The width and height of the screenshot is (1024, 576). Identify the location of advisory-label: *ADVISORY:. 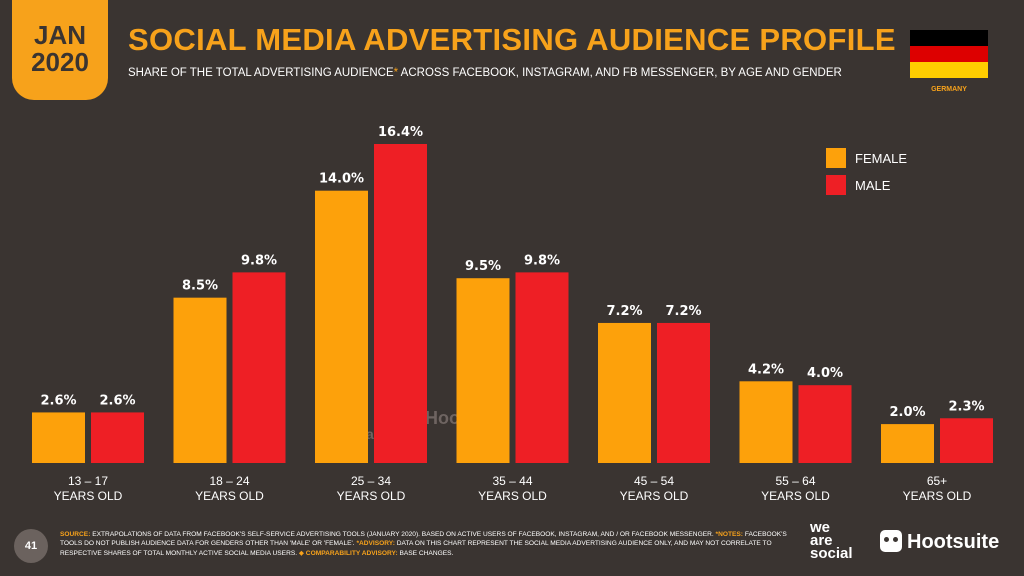
(375, 544).